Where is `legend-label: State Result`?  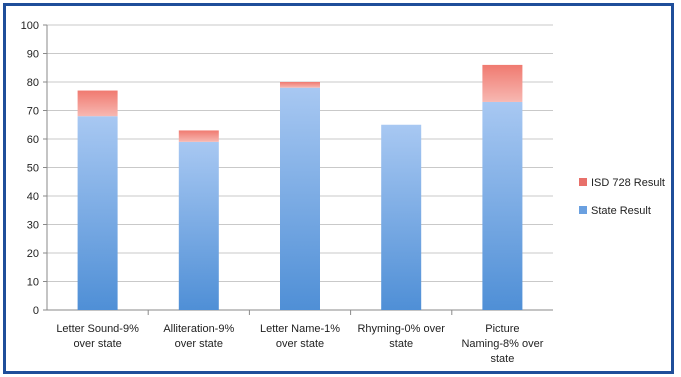
legend-label: State Result is located at coordinates (621, 211).